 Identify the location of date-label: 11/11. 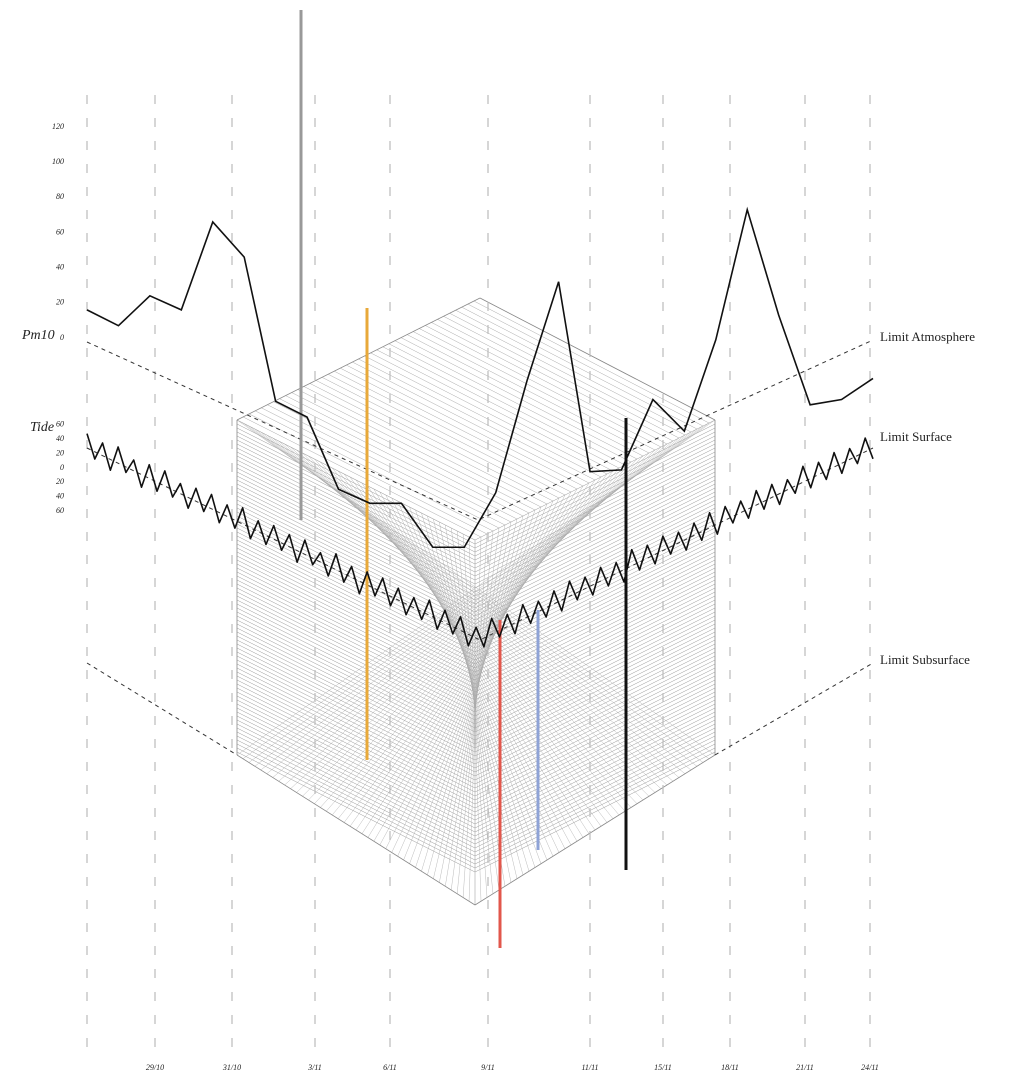
(589, 1067).